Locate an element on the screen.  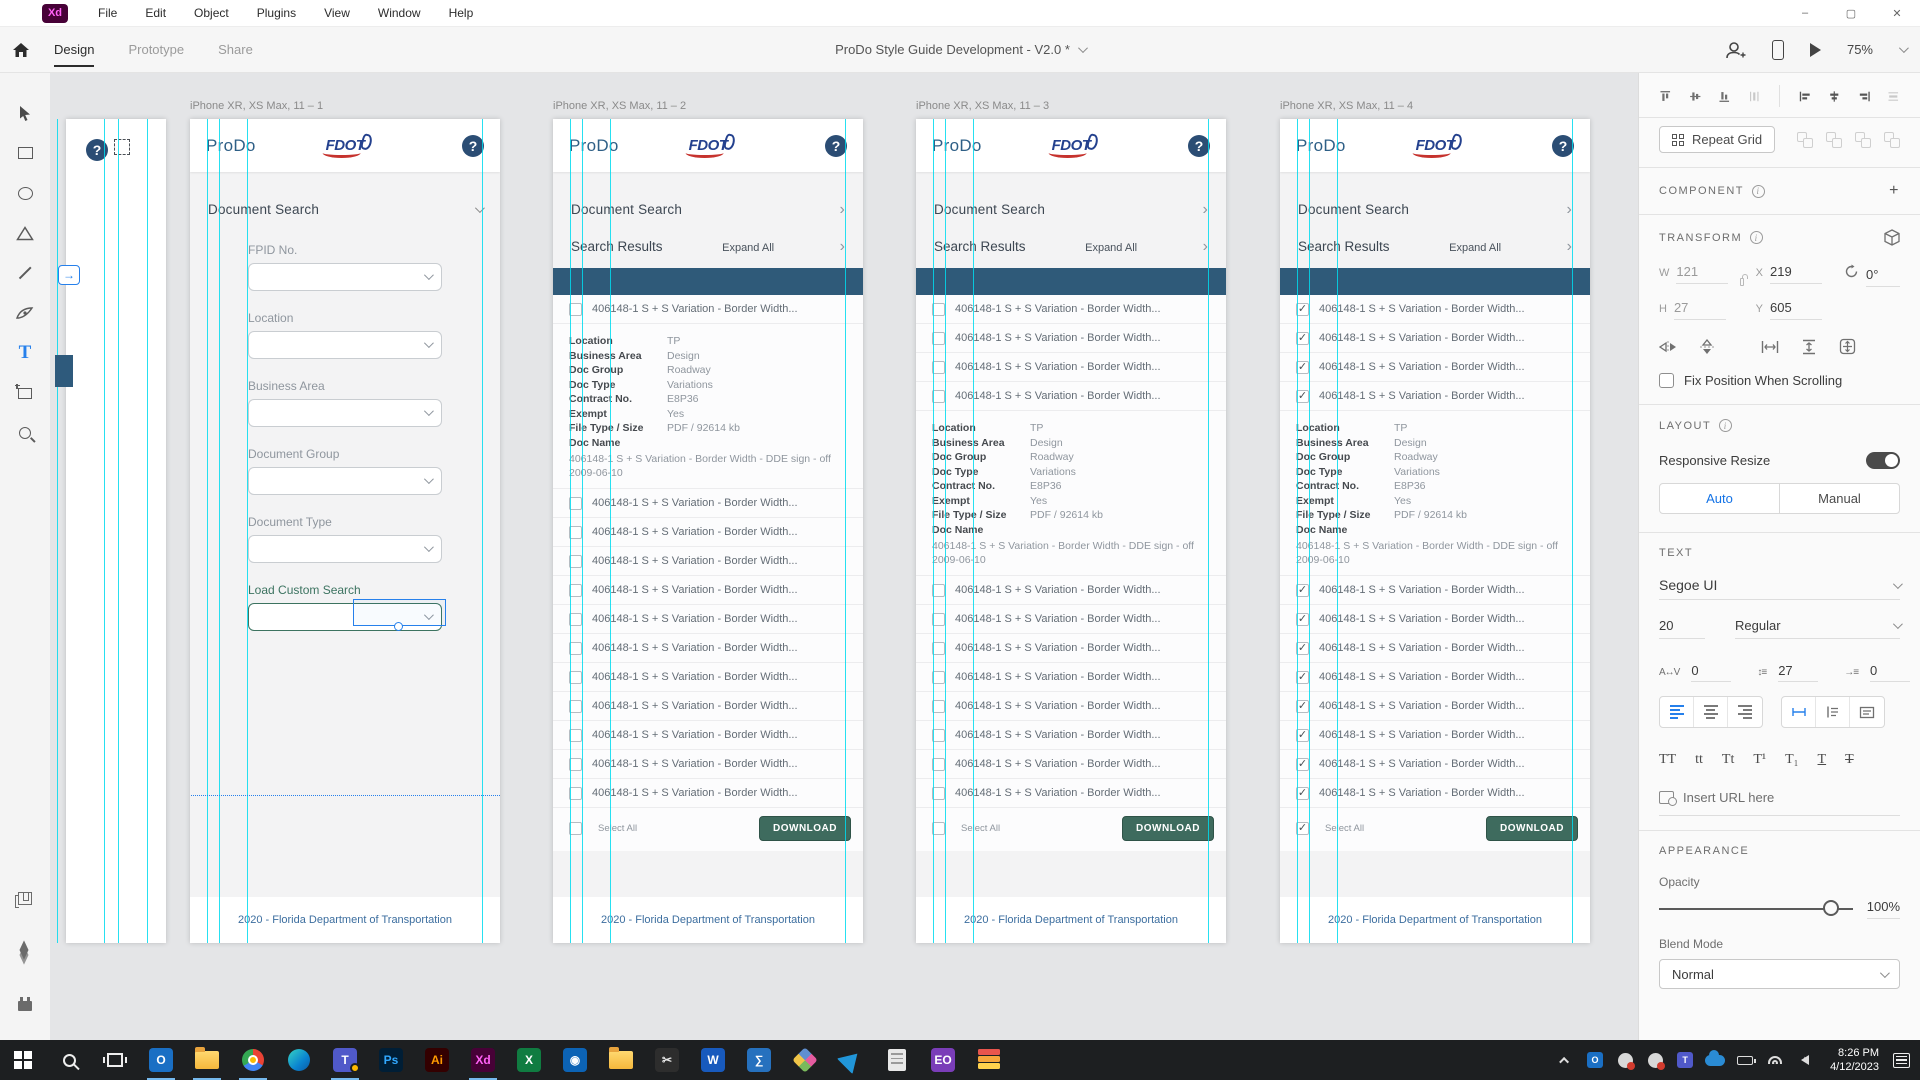
taskbar-app-snip-sketch: ✂ is located at coordinates (667, 1060).